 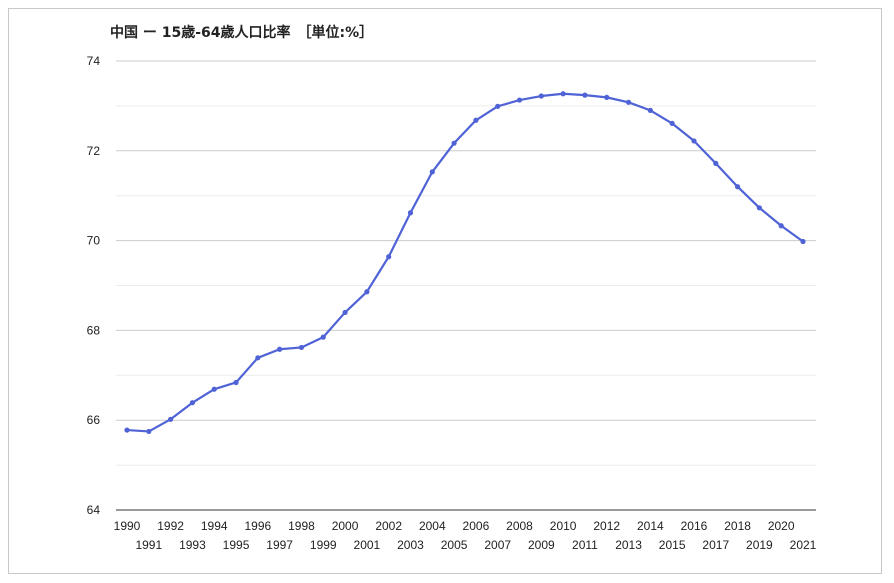 What do you see at coordinates (737, 526) in the screenshot?
I see `x-tick-label: 2018` at bounding box center [737, 526].